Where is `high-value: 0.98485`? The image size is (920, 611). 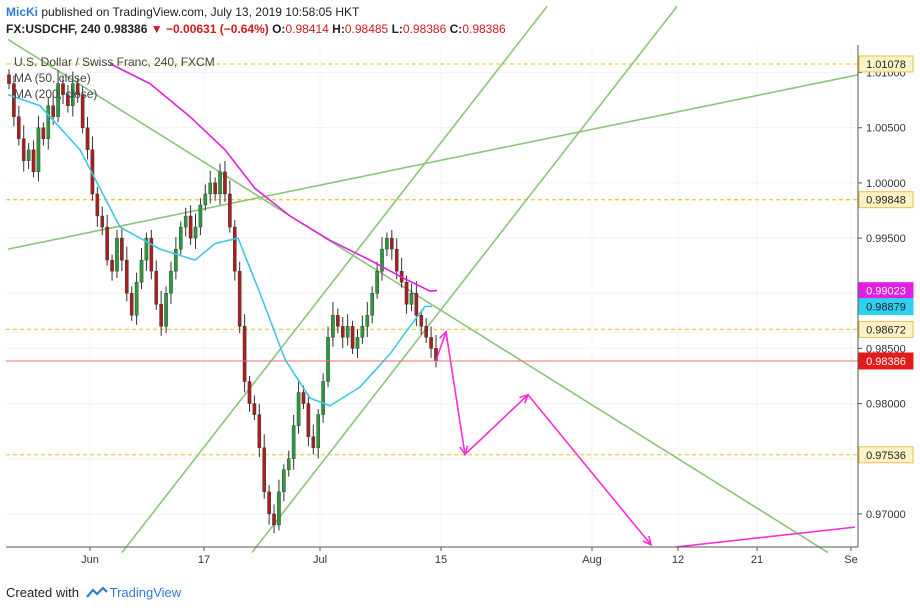
high-value: 0.98485 is located at coordinates (366, 29).